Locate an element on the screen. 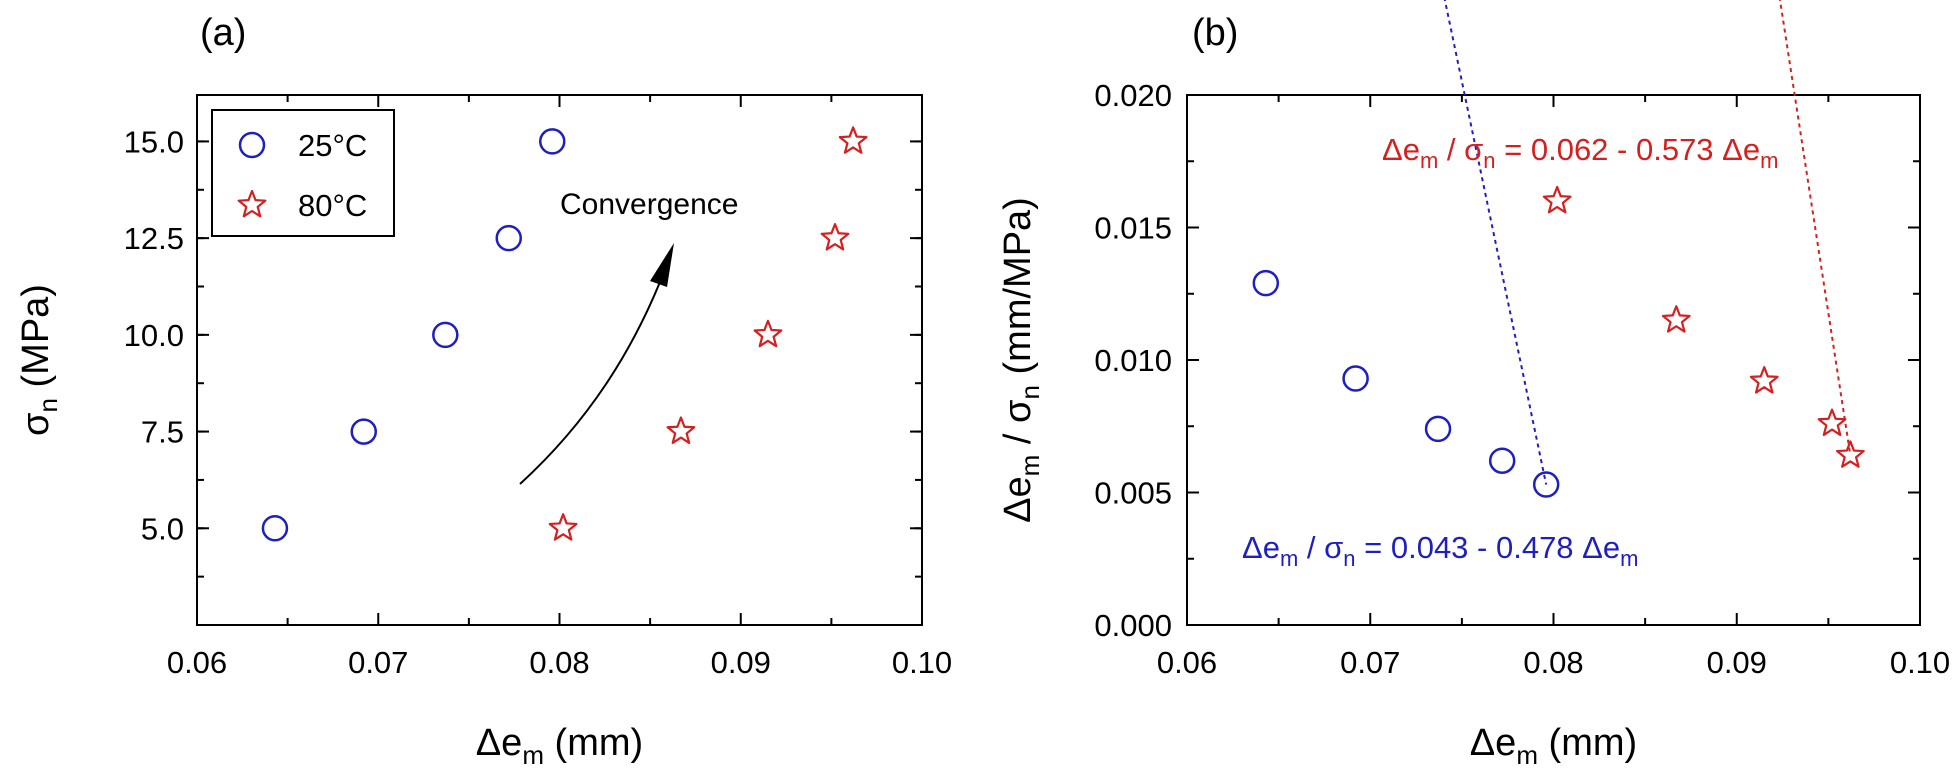 The width and height of the screenshot is (1959, 777). legend-label: 80°C is located at coordinates (332, 205).